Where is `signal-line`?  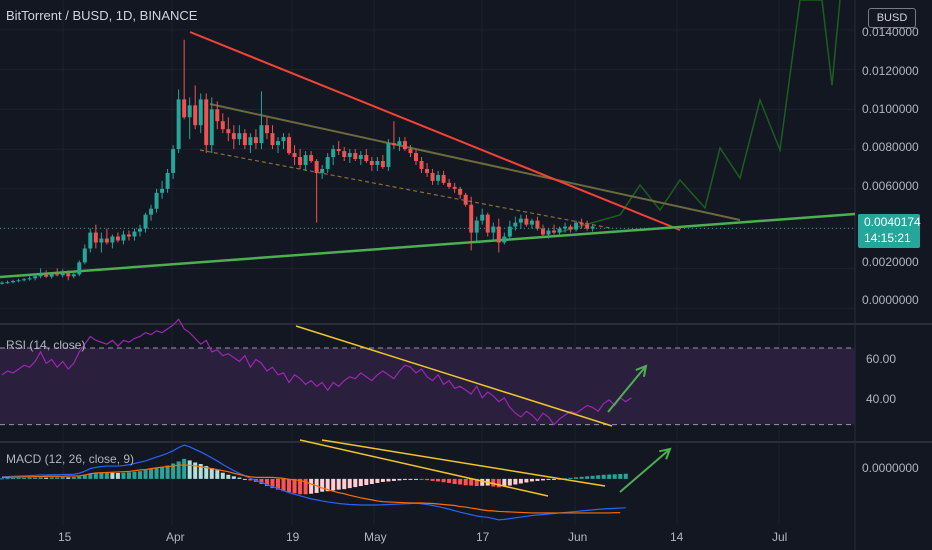
signal-line is located at coordinates (311, 489).